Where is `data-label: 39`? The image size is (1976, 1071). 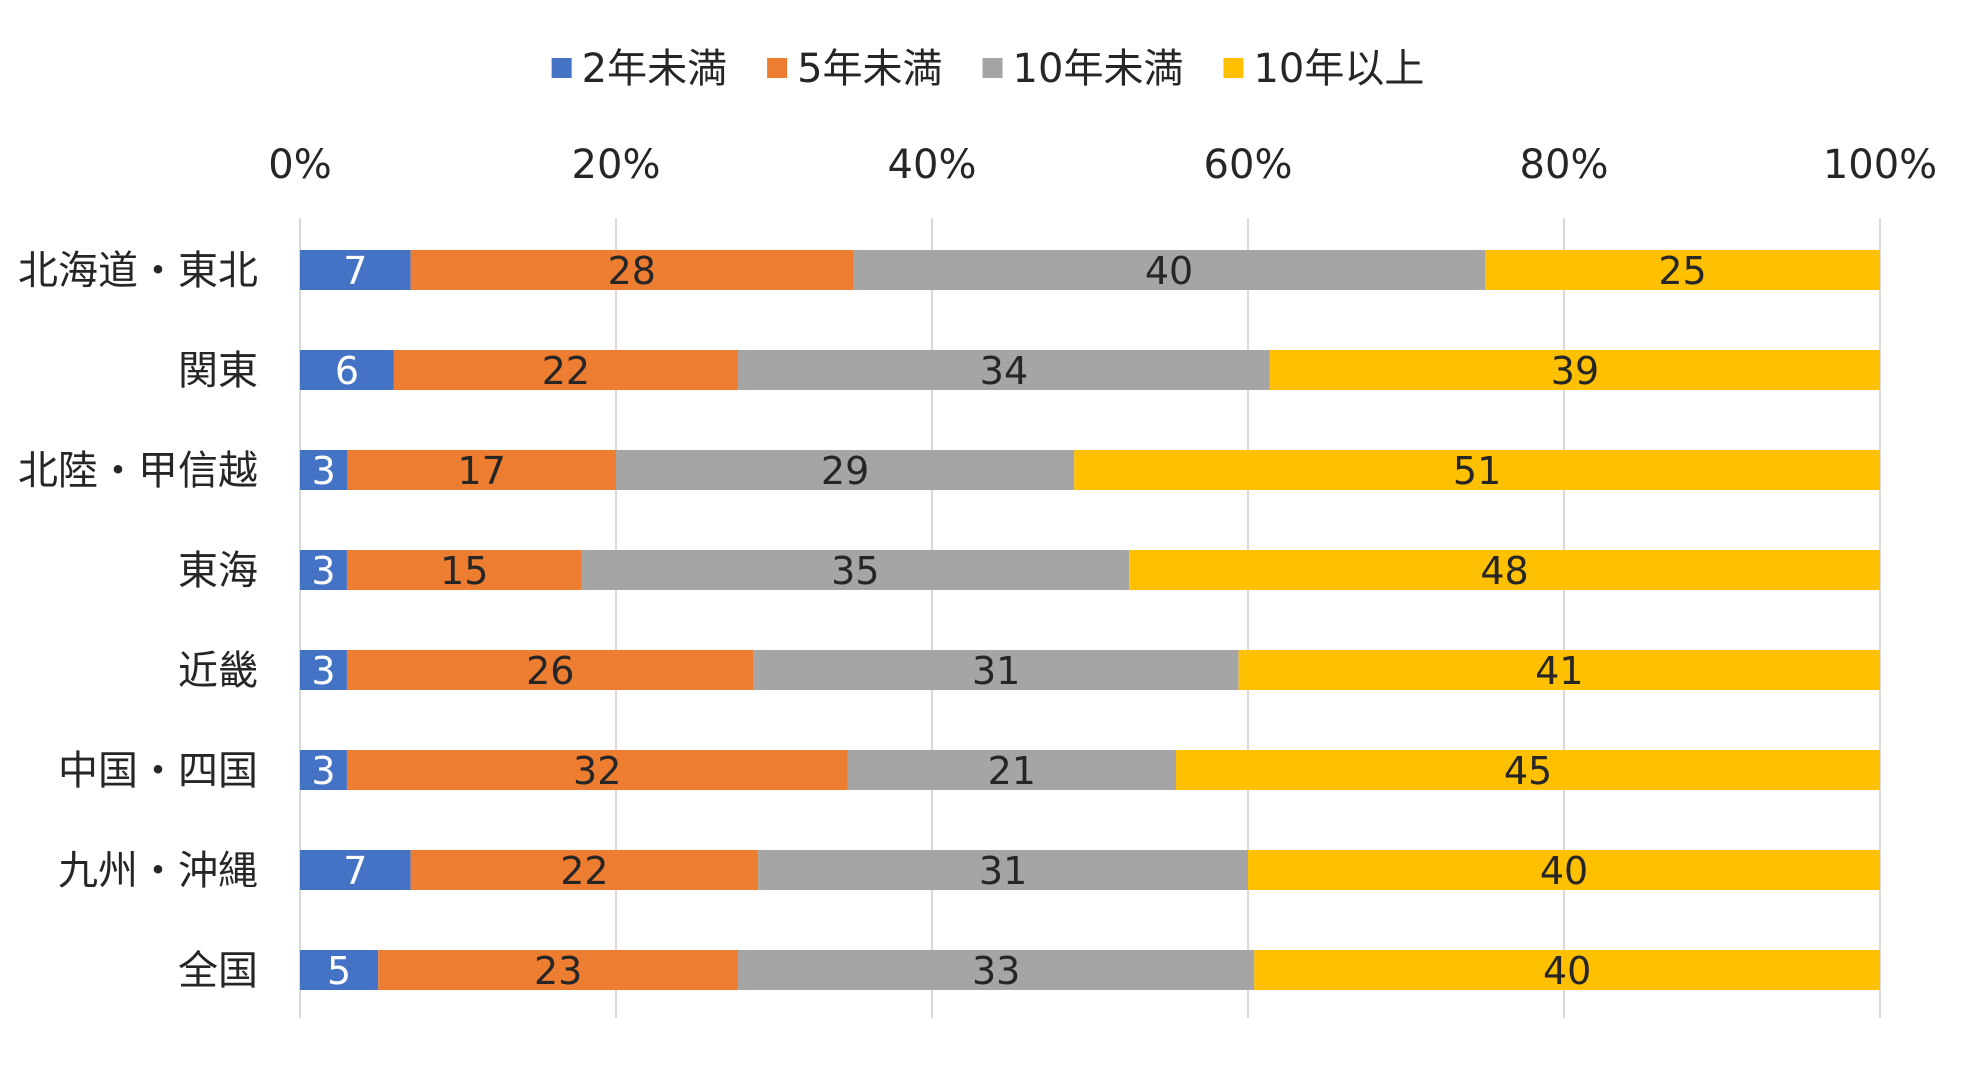
data-label: 39 is located at coordinates (1575, 371).